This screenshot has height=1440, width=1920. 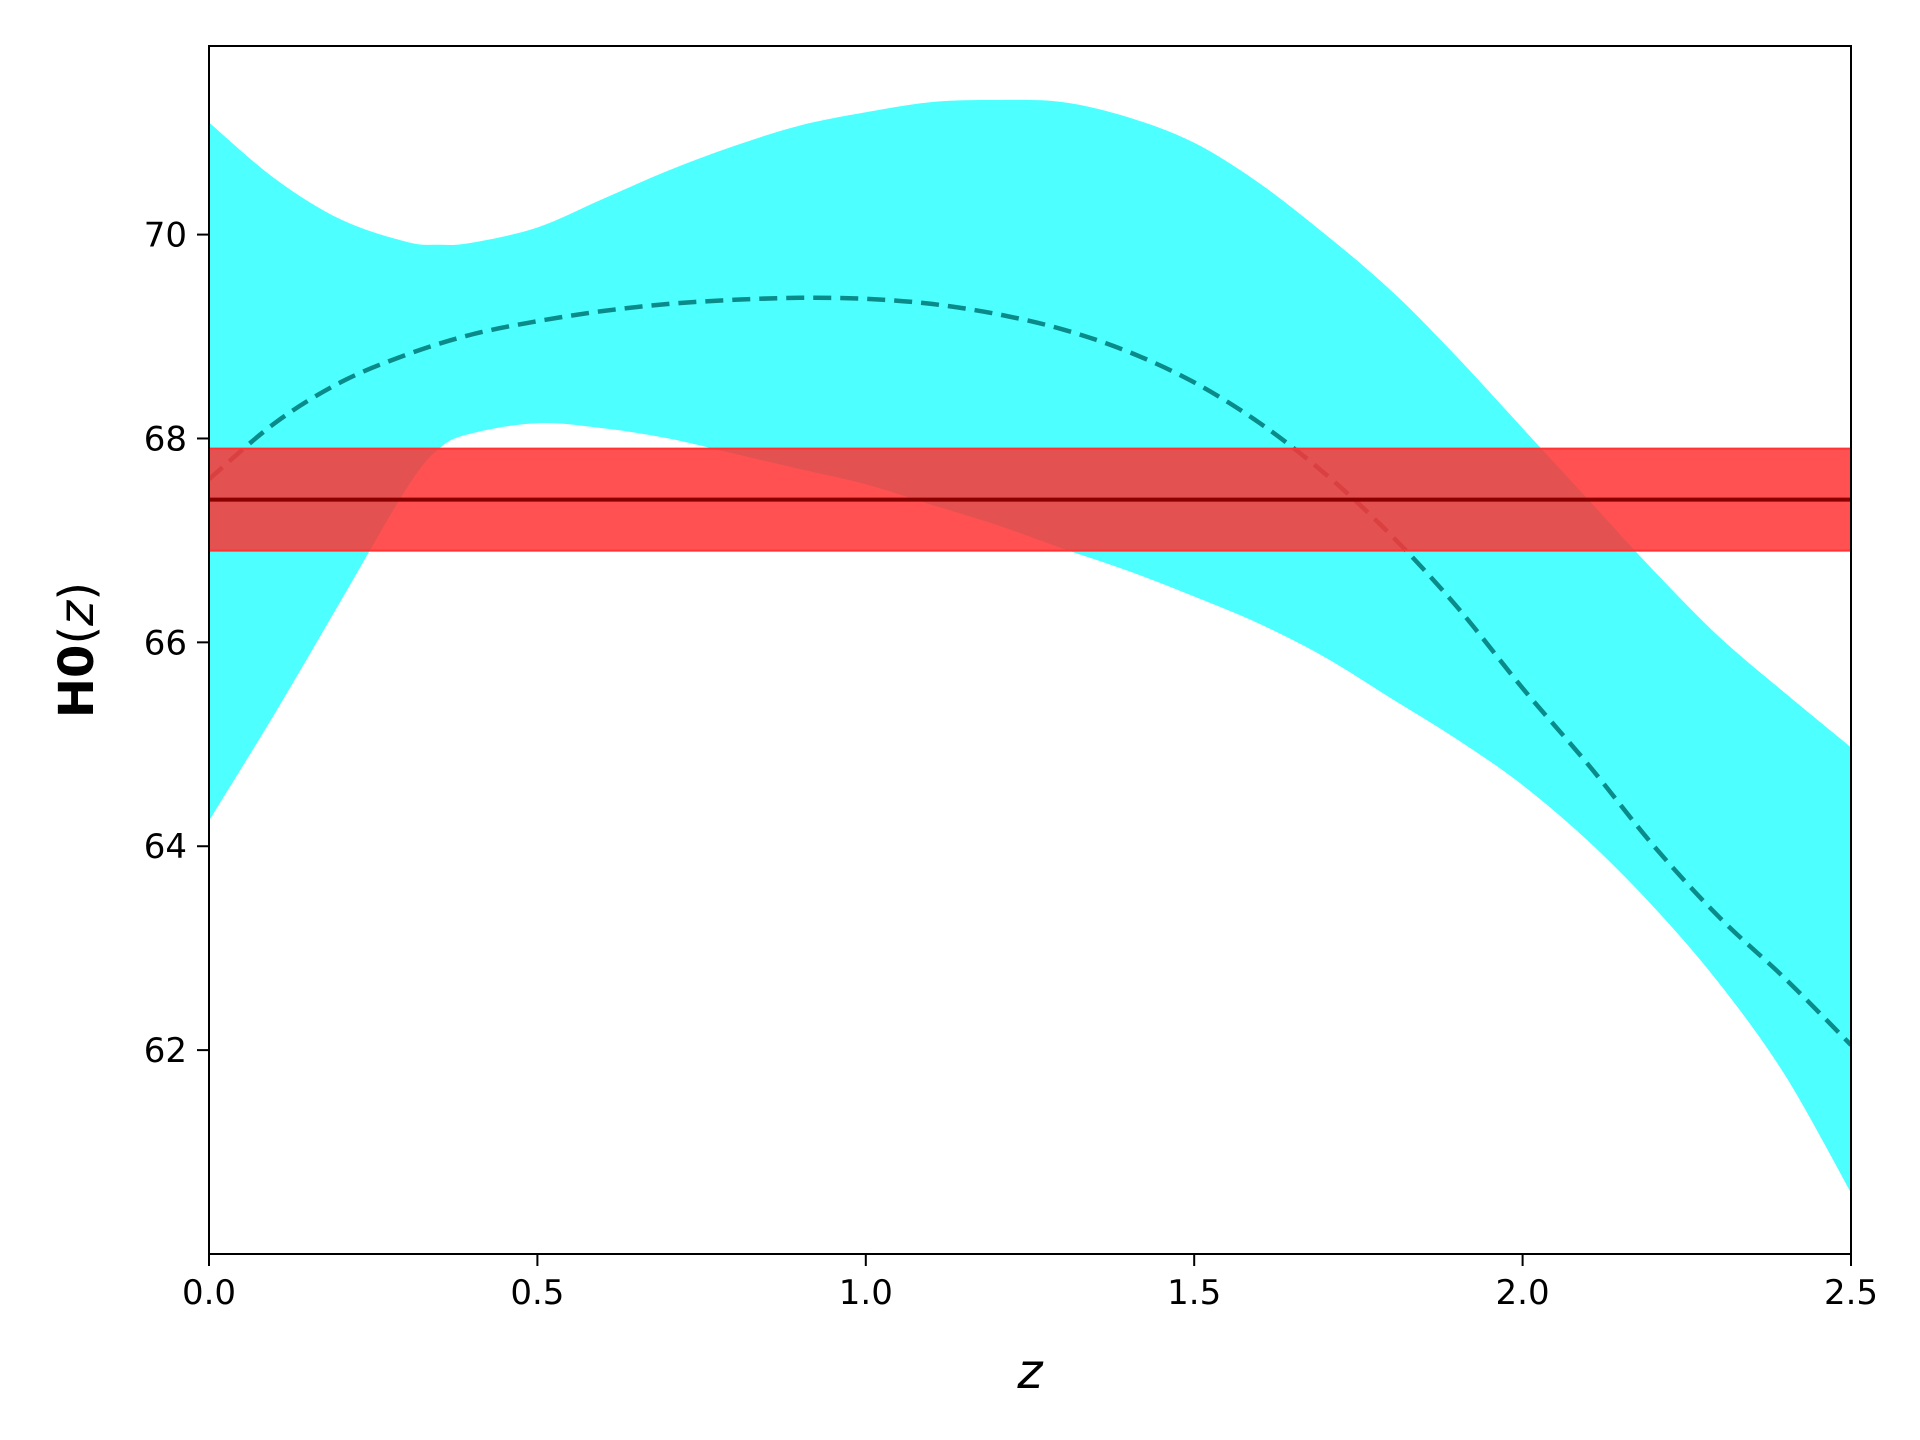 What do you see at coordinates (165, 847) in the screenshot?
I see `y-tick-label: 64` at bounding box center [165, 847].